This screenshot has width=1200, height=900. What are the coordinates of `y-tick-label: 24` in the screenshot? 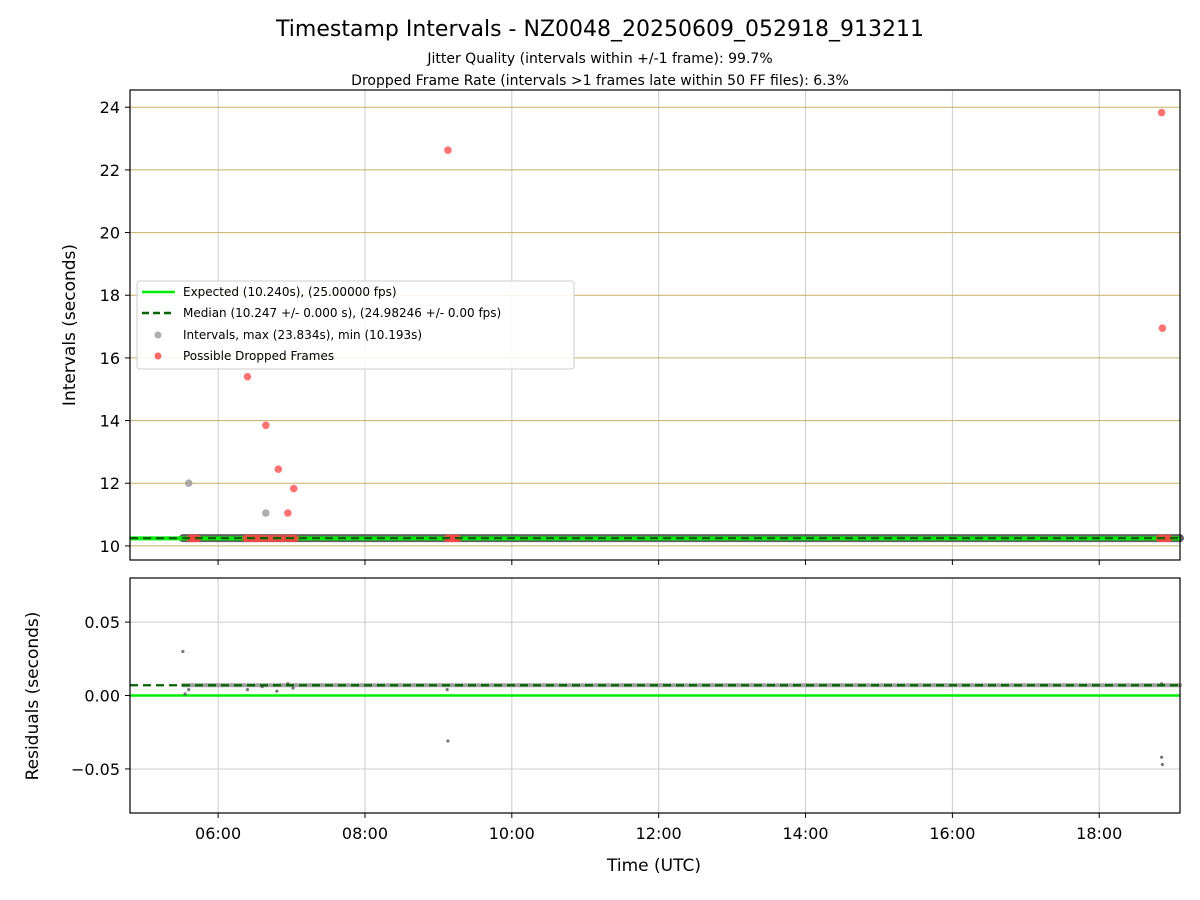 It's located at (110, 107).